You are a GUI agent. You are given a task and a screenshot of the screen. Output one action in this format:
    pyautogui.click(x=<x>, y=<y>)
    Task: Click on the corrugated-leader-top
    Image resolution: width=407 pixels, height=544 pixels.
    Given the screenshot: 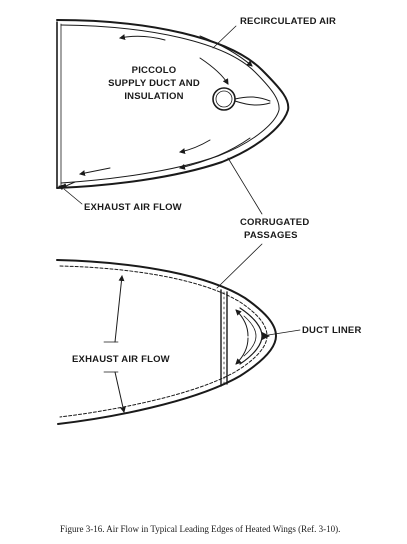 What is the action you would take?
    pyautogui.click(x=245, y=186)
    